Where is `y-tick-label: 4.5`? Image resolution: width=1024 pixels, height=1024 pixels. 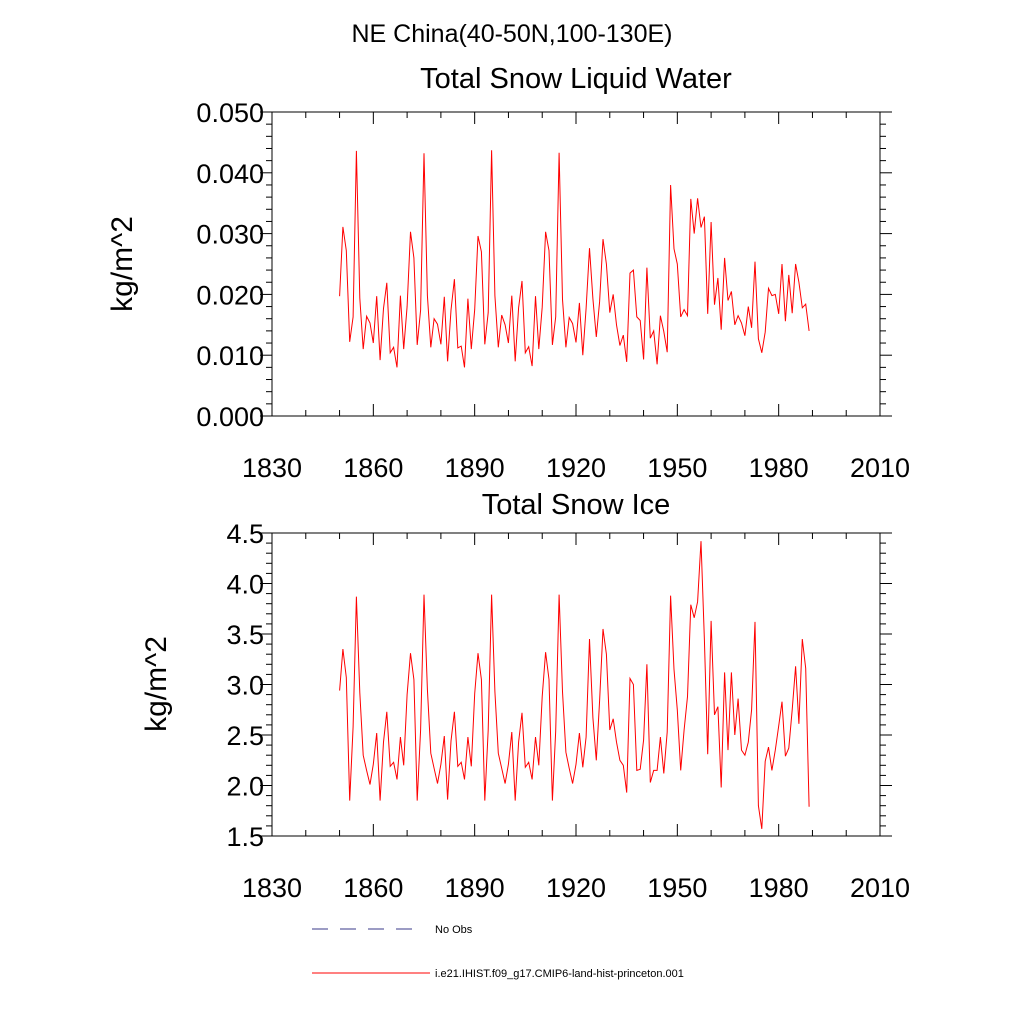
y-tick-label: 4.5 is located at coordinates (245, 534).